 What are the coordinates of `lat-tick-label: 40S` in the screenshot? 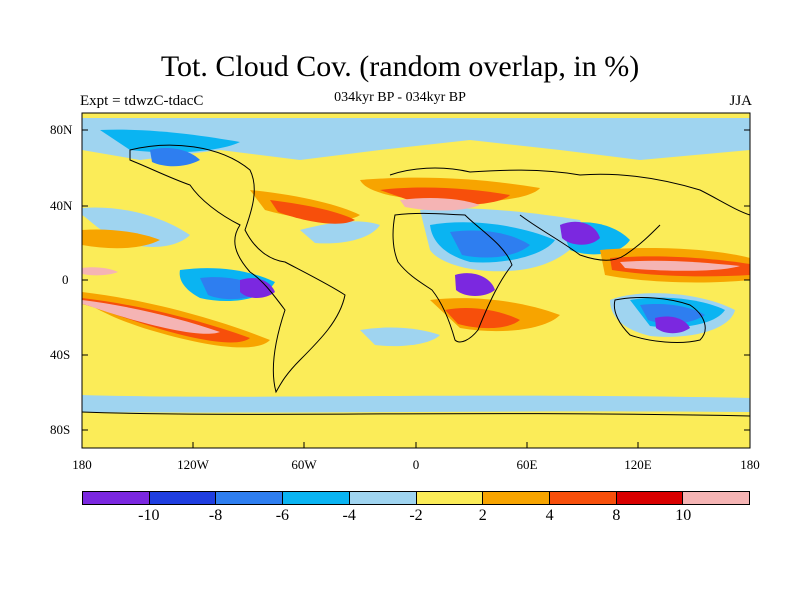 It's located at (60, 354).